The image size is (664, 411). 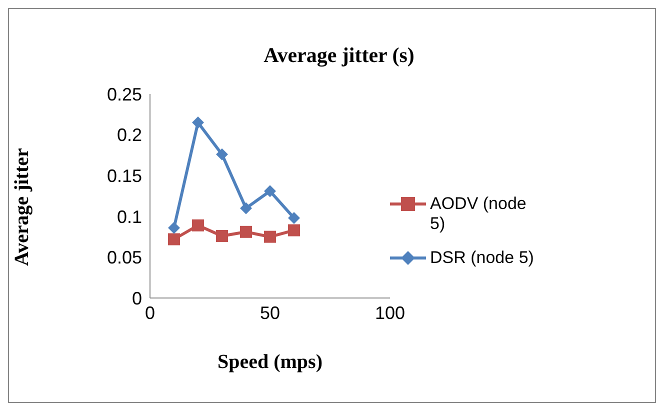 I want to click on y-axis-title: Average jitter, so click(x=22, y=207).